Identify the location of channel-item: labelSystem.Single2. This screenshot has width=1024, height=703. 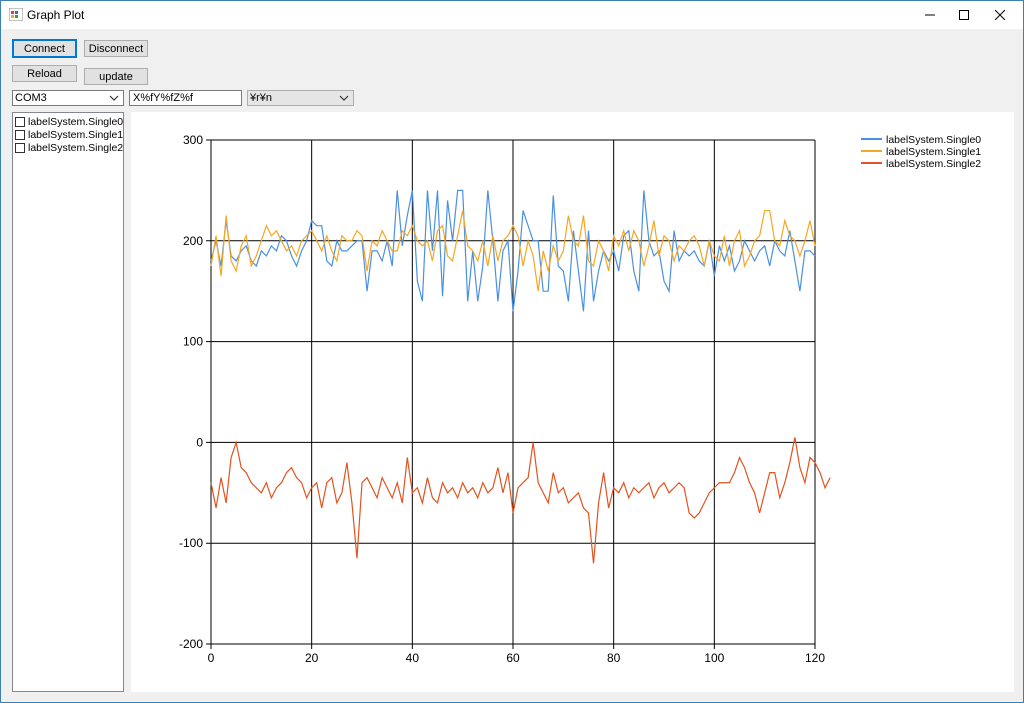
(69, 147).